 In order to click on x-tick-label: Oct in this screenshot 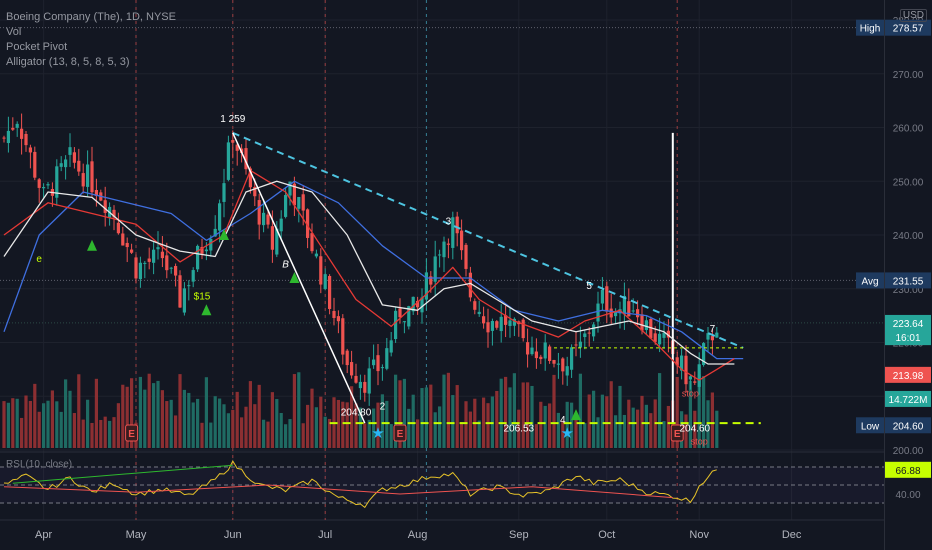, I will do `click(606, 535)`.